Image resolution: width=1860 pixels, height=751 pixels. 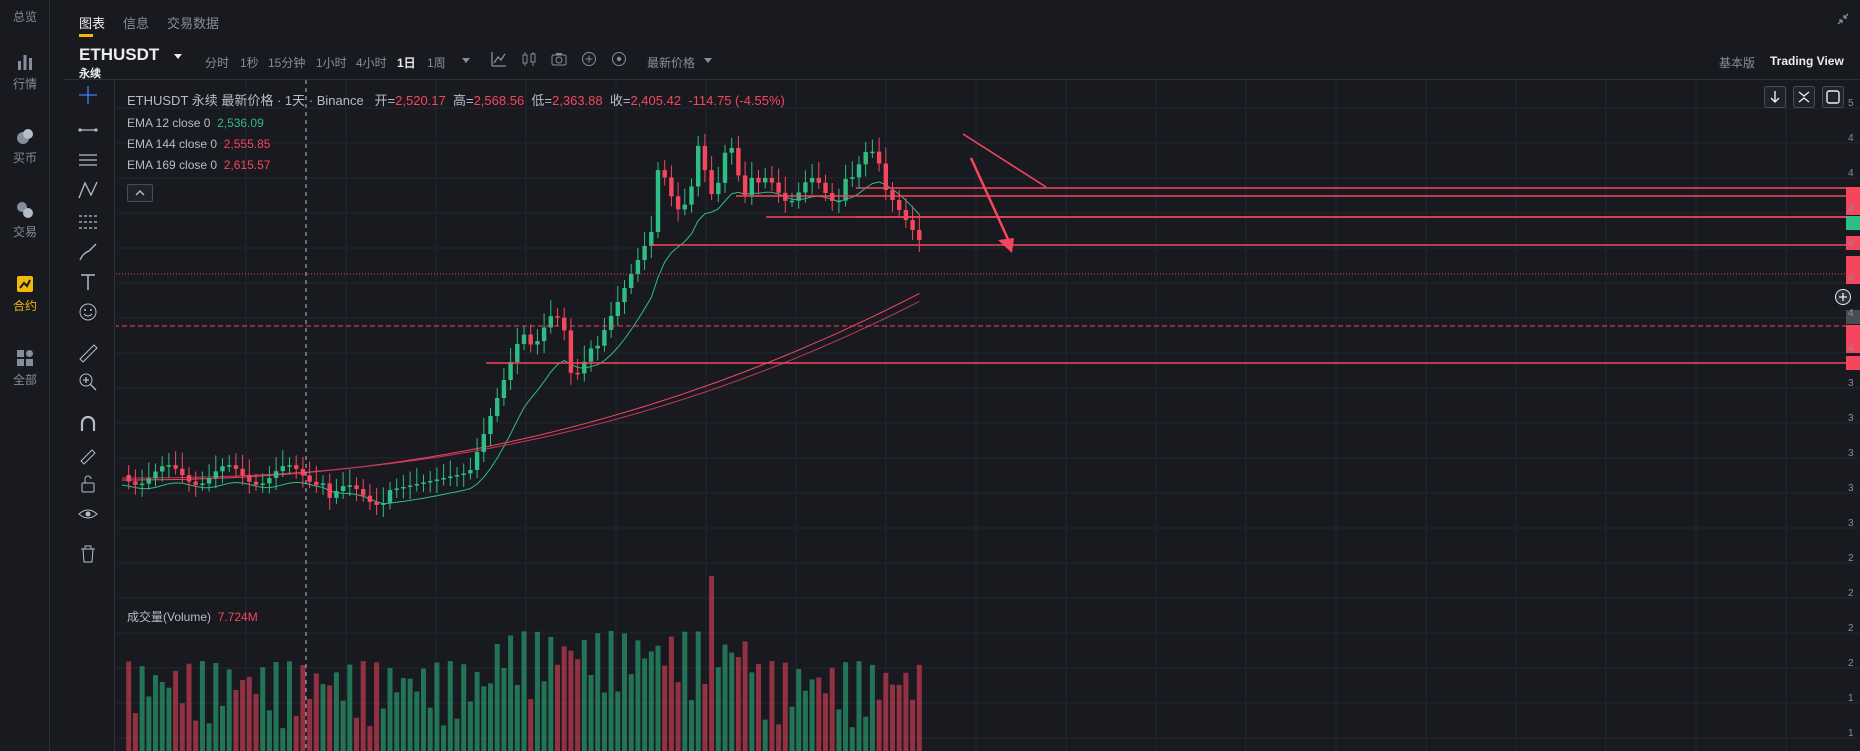 What do you see at coordinates (1843, 297) in the screenshot?
I see `add-price-alert-icon` at bounding box center [1843, 297].